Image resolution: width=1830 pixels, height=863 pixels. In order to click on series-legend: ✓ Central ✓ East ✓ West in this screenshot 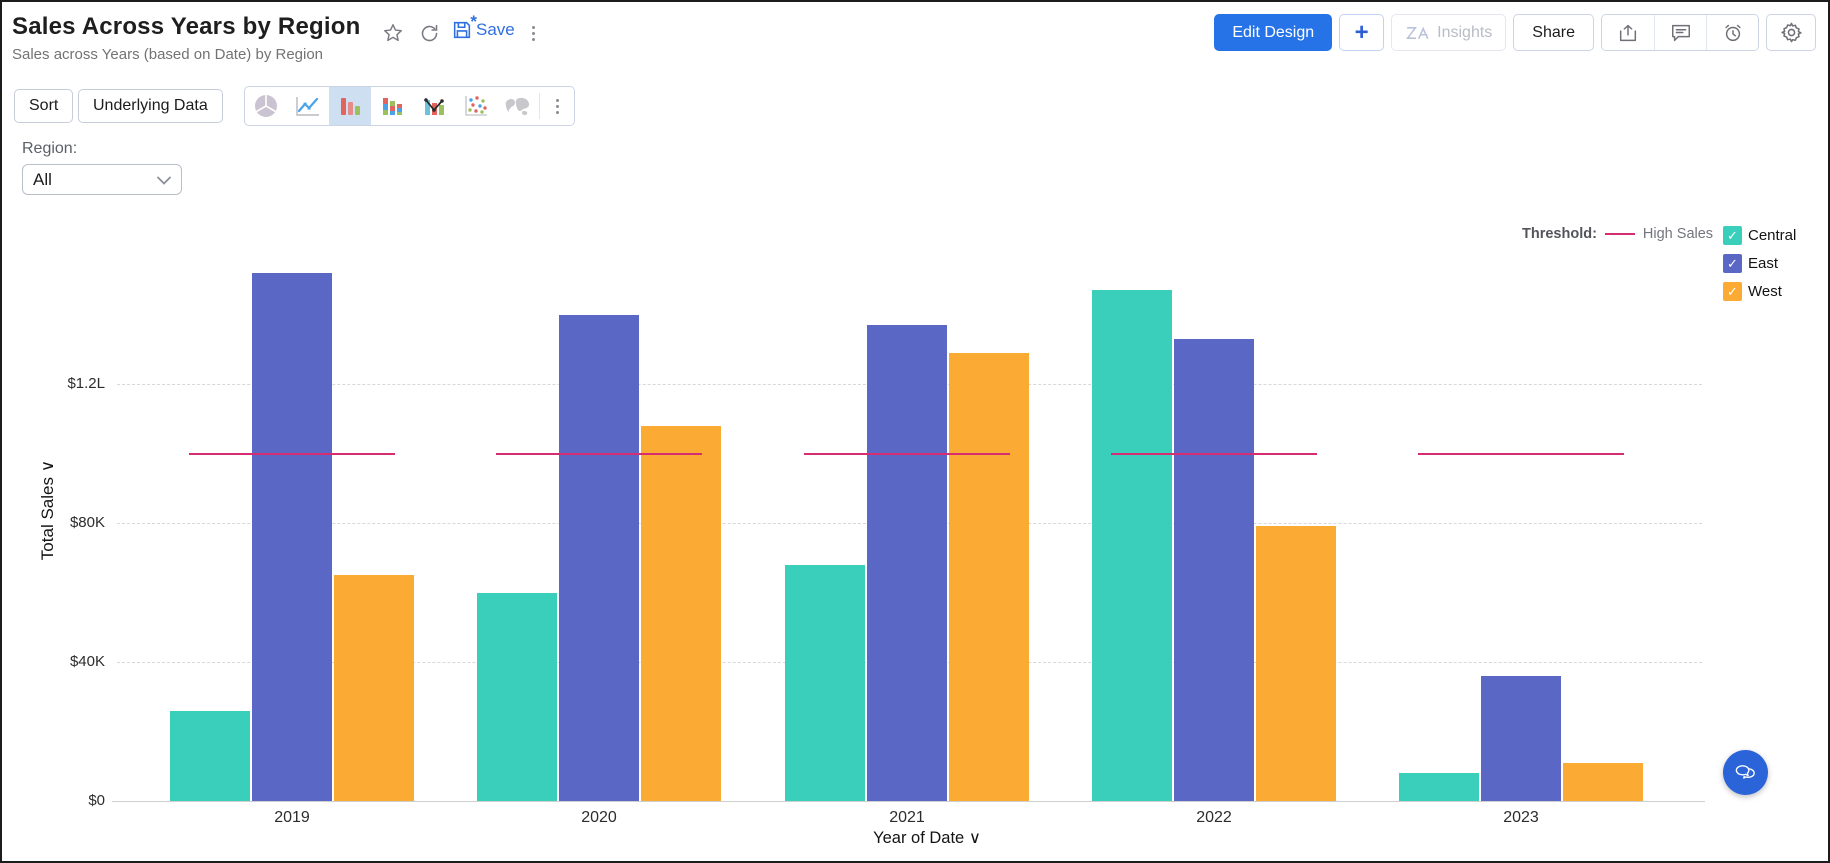, I will do `click(1759, 263)`.